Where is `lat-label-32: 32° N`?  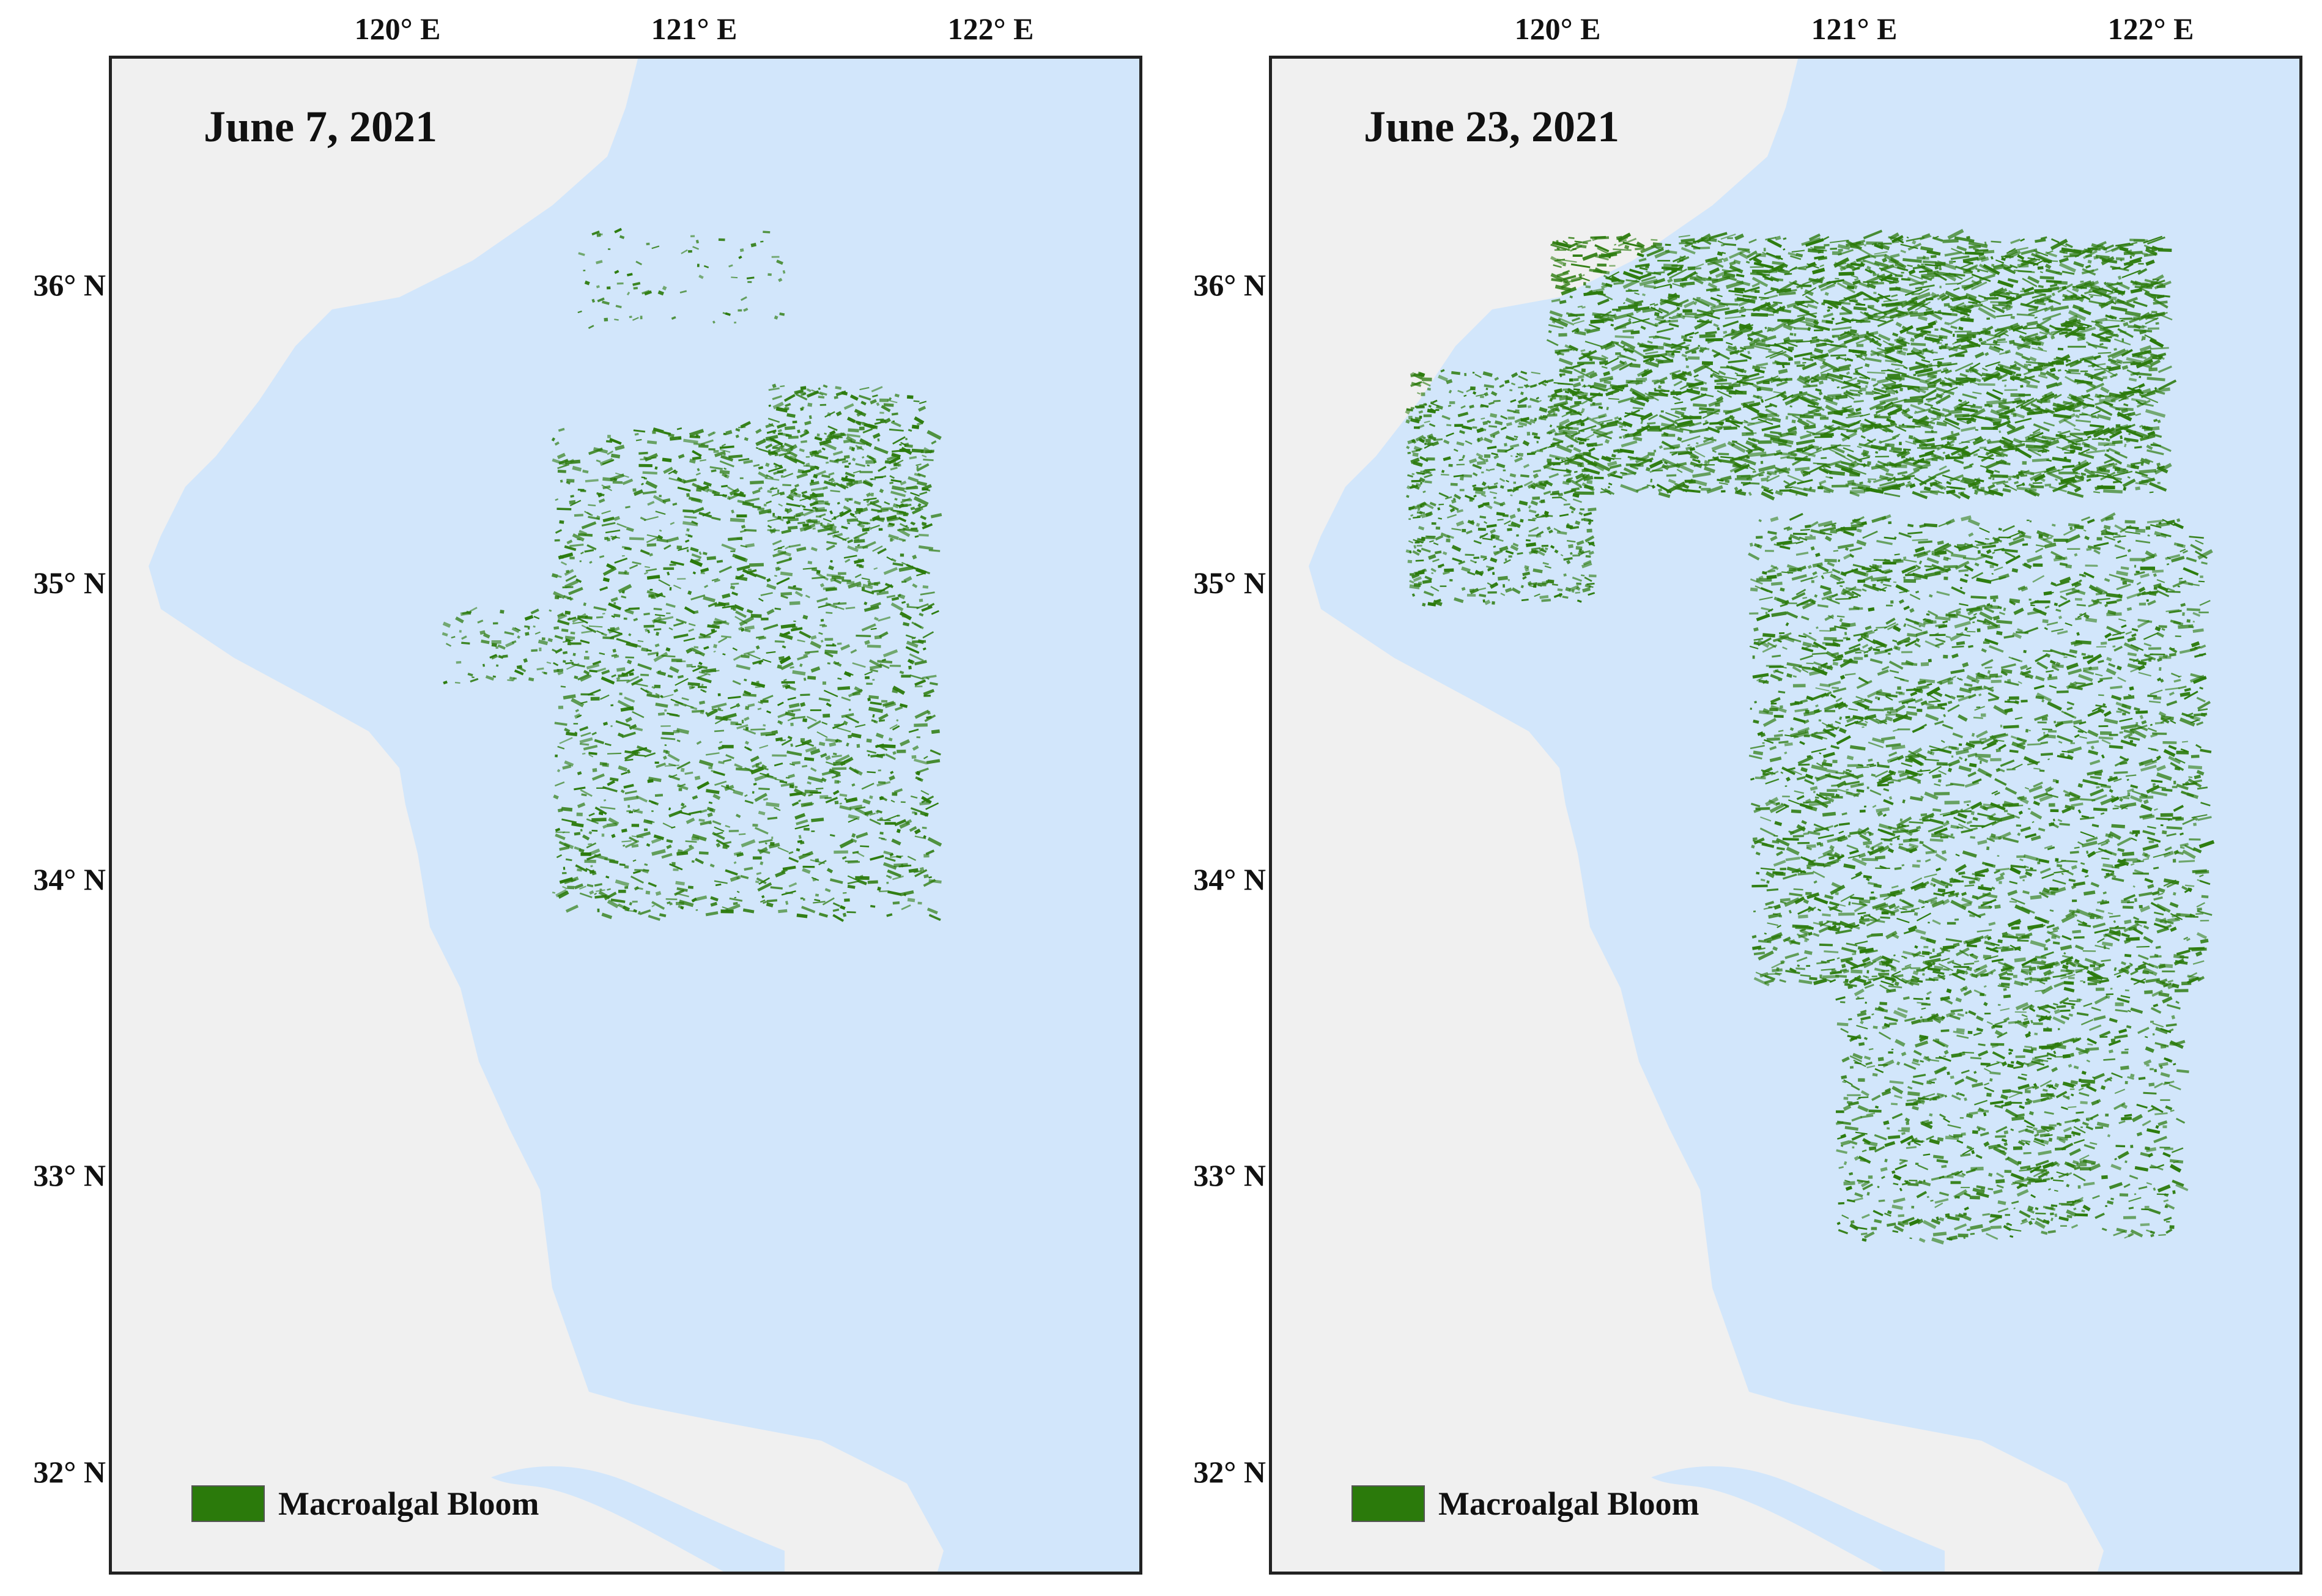
lat-label-32: 32° N is located at coordinates (69, 1472).